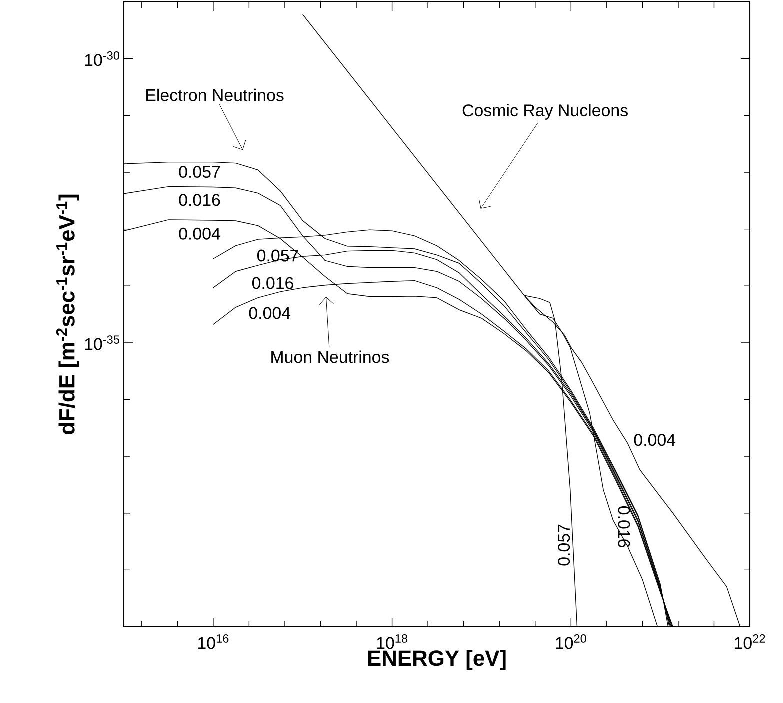 This screenshot has height=703, width=783. Describe the element at coordinates (571, 642) in the screenshot. I see `x-tick-label: 10$^{20}$` at that location.